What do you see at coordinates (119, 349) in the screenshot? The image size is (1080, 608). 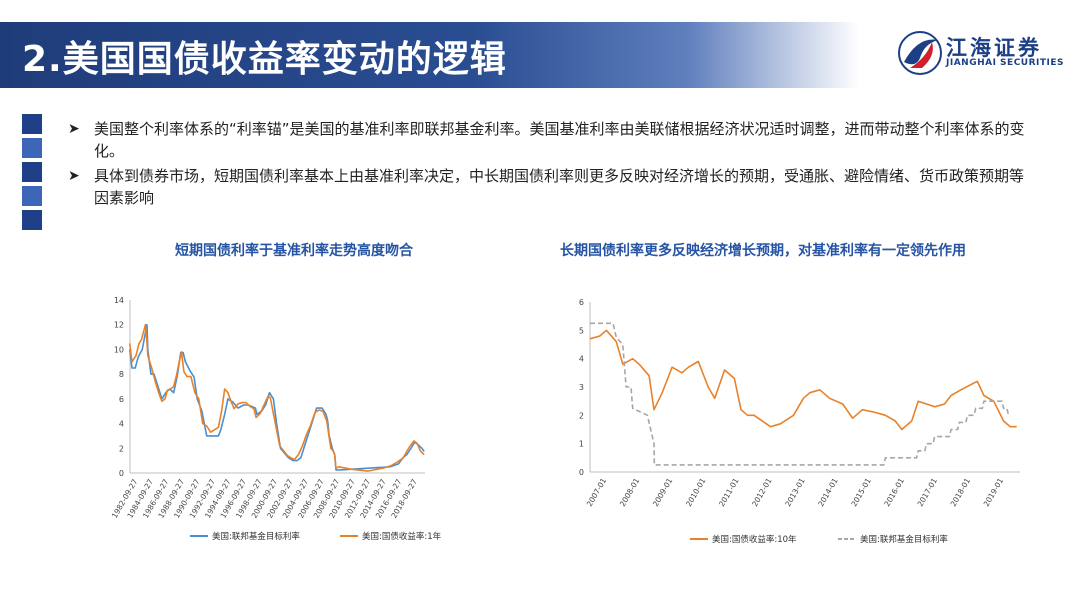 I see `y-tick-label: 10` at bounding box center [119, 349].